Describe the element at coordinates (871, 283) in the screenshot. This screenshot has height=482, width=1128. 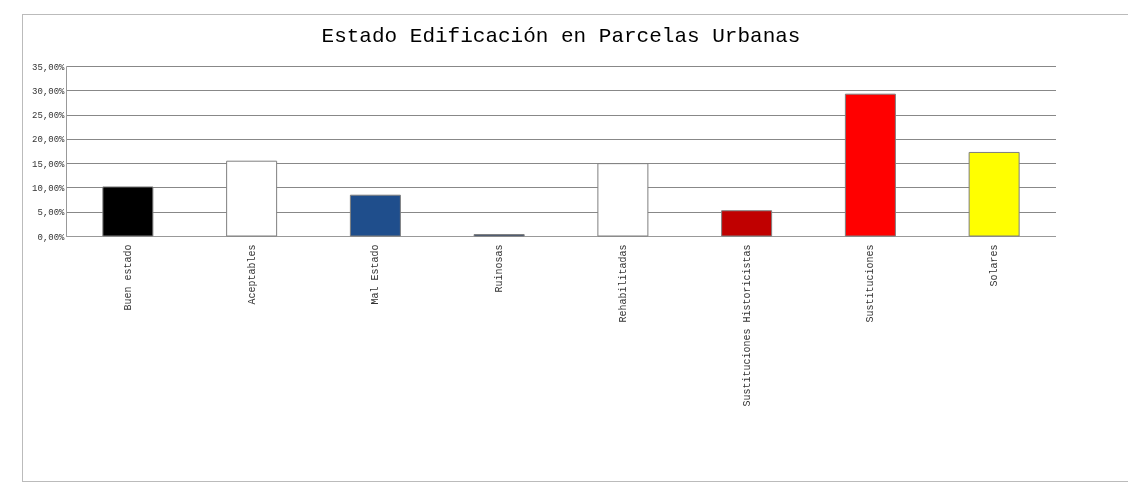
I see `x-tick-label: Sustituciones` at that location.